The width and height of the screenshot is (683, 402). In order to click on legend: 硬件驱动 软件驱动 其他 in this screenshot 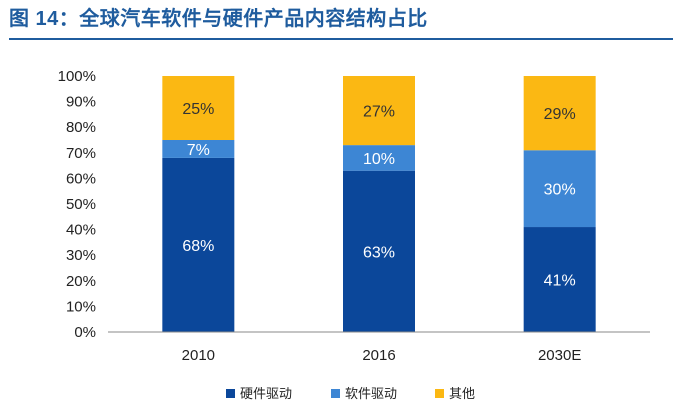, I will do `click(350, 393)`.